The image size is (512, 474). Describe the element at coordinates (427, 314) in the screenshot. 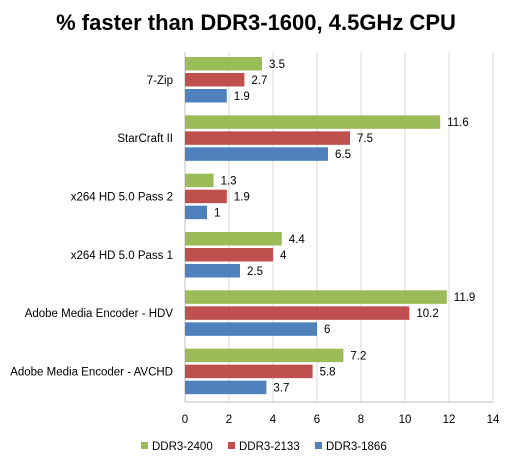

I see `data-label: 10.2` at that location.